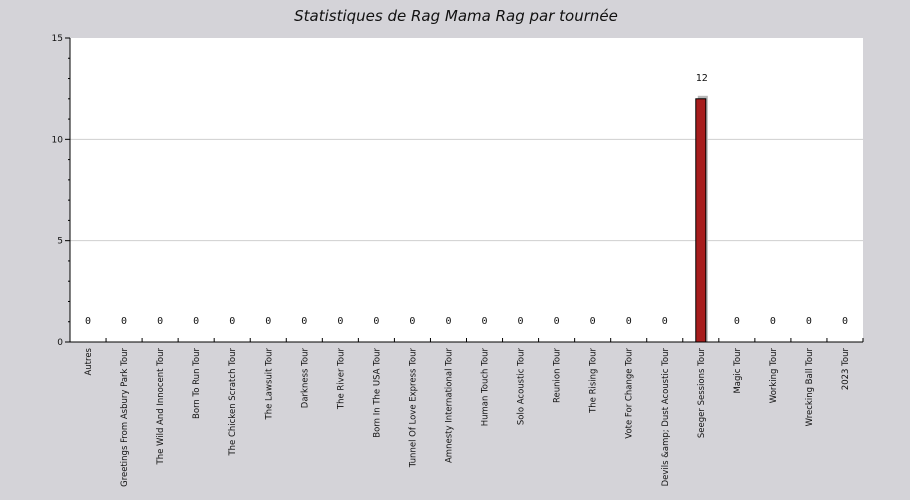  I want to click on bars, so click(701, 219).